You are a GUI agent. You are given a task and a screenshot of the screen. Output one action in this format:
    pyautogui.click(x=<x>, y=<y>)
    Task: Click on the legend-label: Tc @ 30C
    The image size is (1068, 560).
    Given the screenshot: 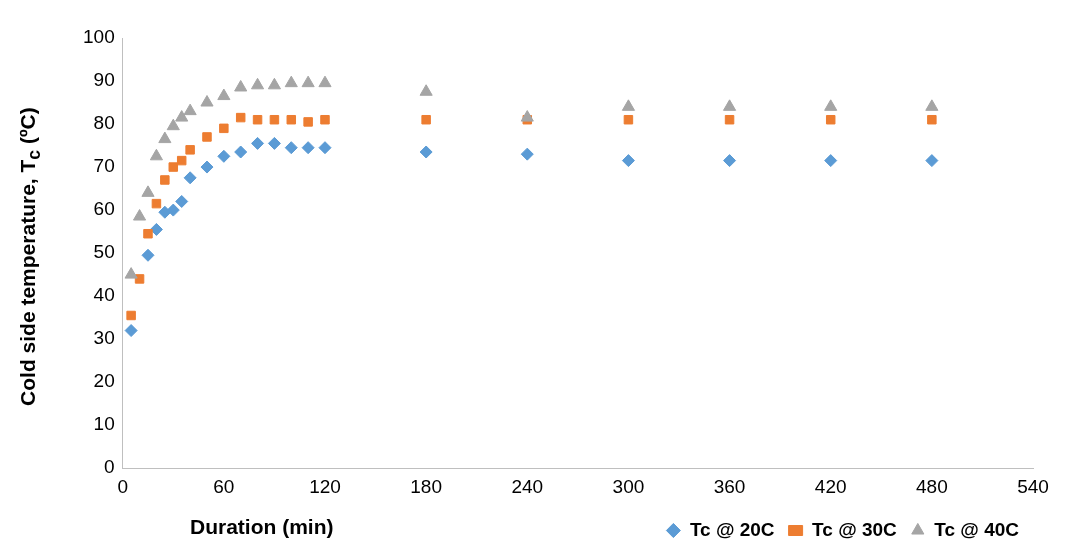 What is the action you would take?
    pyautogui.click(x=855, y=529)
    